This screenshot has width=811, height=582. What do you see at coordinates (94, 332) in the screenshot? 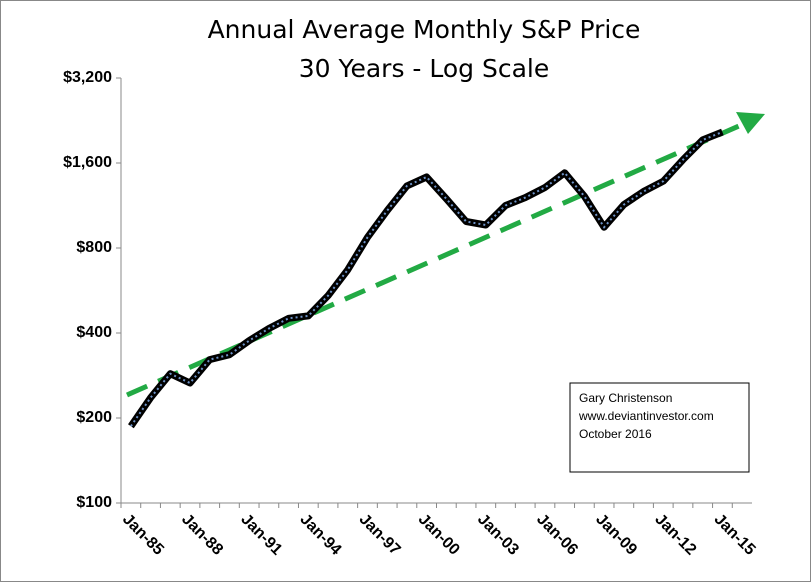
I see `y-tick-label: $400` at bounding box center [94, 332].